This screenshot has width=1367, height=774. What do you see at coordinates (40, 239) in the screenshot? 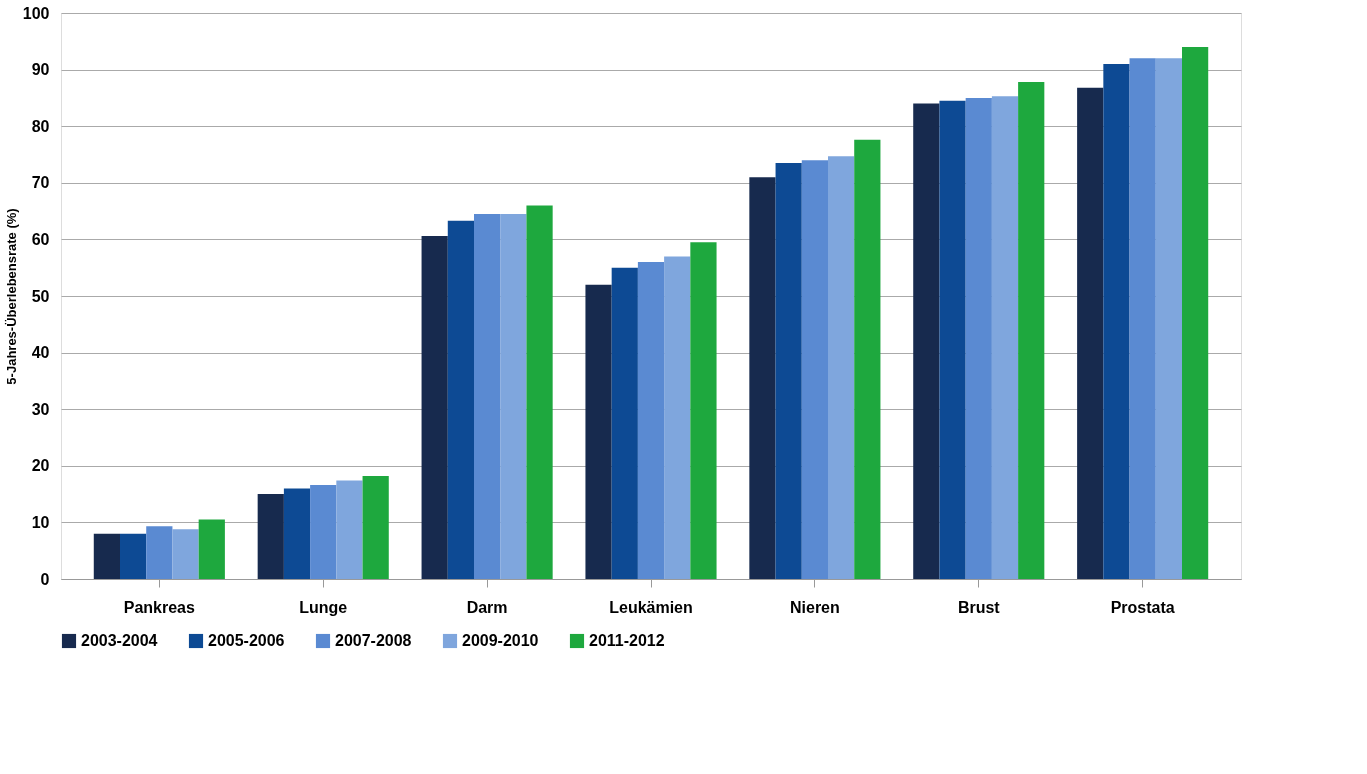
I see `y-tick-label: 60` at bounding box center [40, 239].